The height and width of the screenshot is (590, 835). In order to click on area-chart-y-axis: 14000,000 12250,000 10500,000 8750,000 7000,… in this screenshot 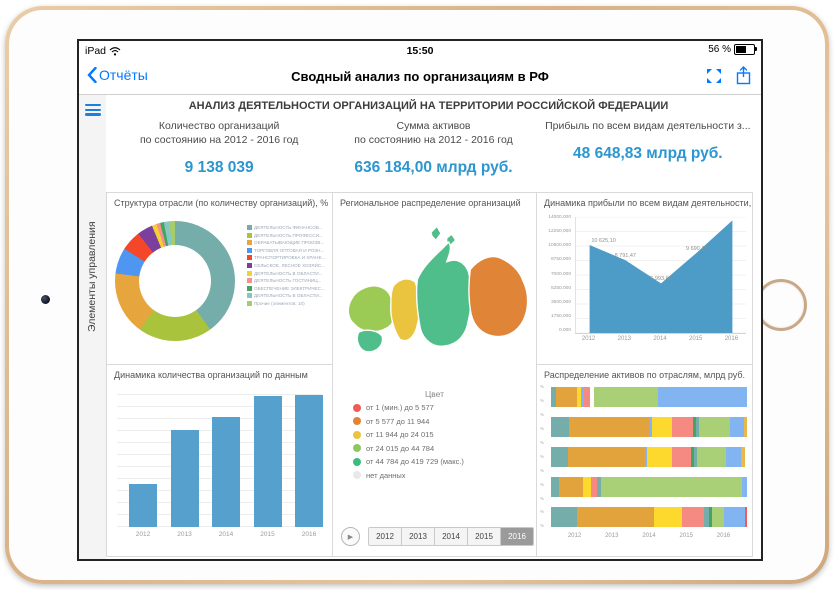, I will do `click(555, 274)`.